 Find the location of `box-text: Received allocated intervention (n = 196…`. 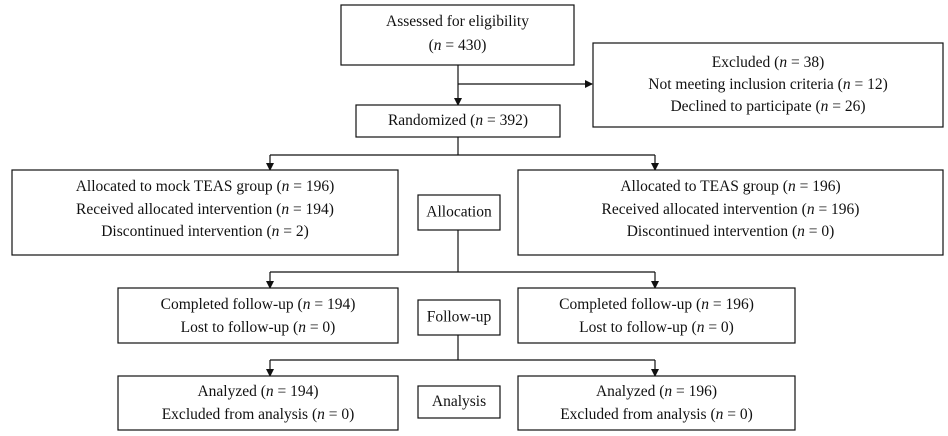

box-text: Received allocated intervention (n = 196… is located at coordinates (731, 209).